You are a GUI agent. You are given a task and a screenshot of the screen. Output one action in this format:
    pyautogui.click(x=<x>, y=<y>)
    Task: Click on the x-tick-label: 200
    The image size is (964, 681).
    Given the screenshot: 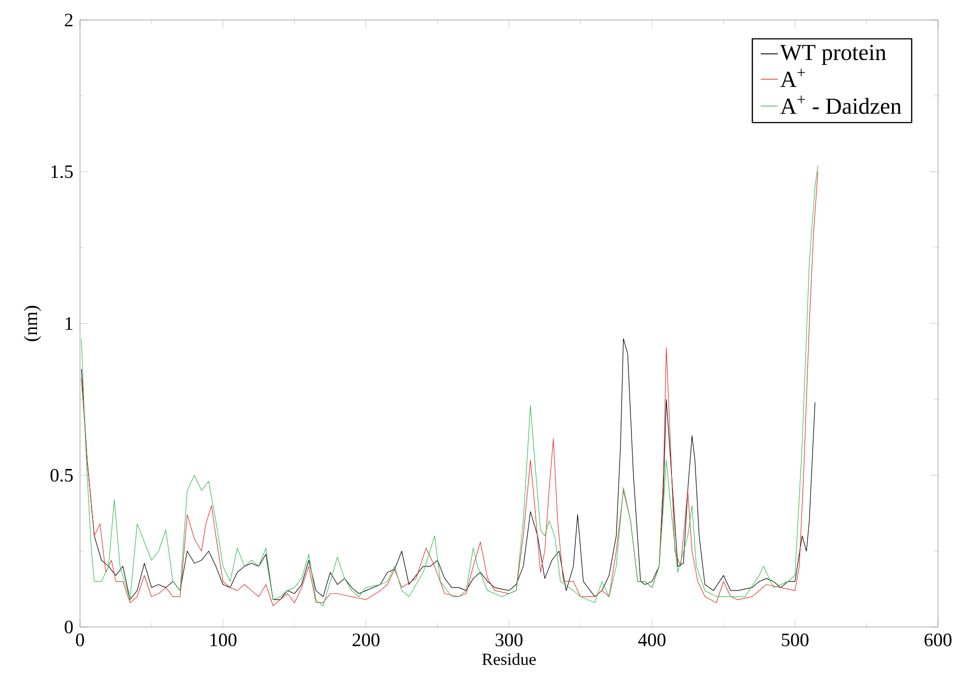 What is the action you would take?
    pyautogui.click(x=366, y=640)
    